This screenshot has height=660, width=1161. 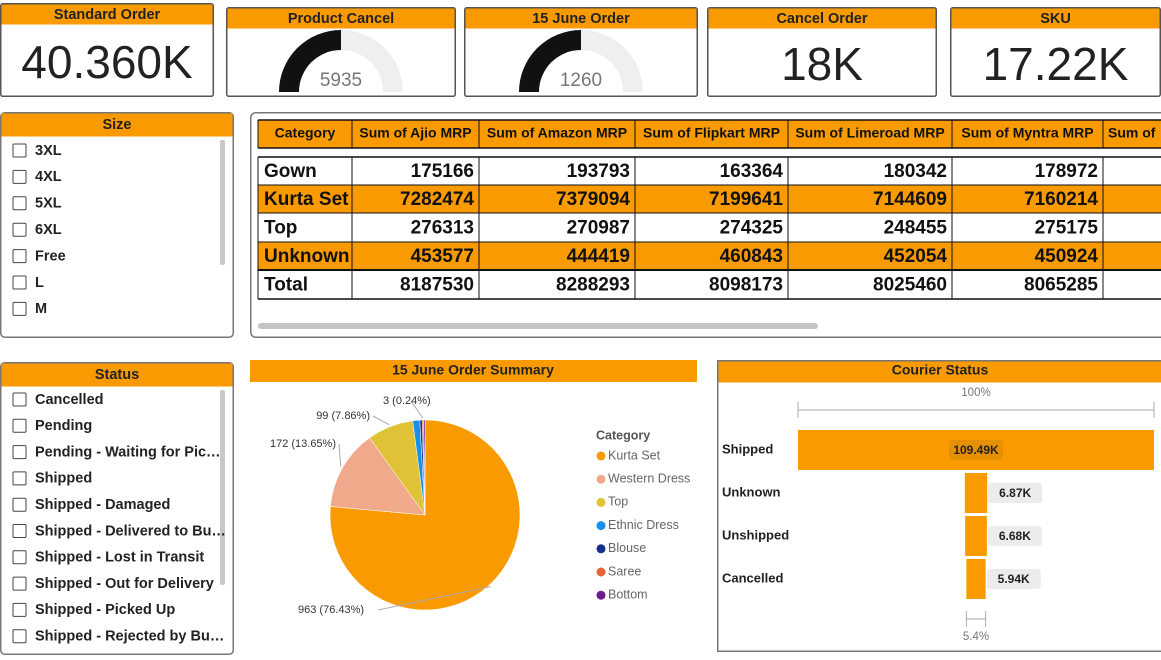 I want to click on data-label: 6.68K, so click(x=1015, y=536).